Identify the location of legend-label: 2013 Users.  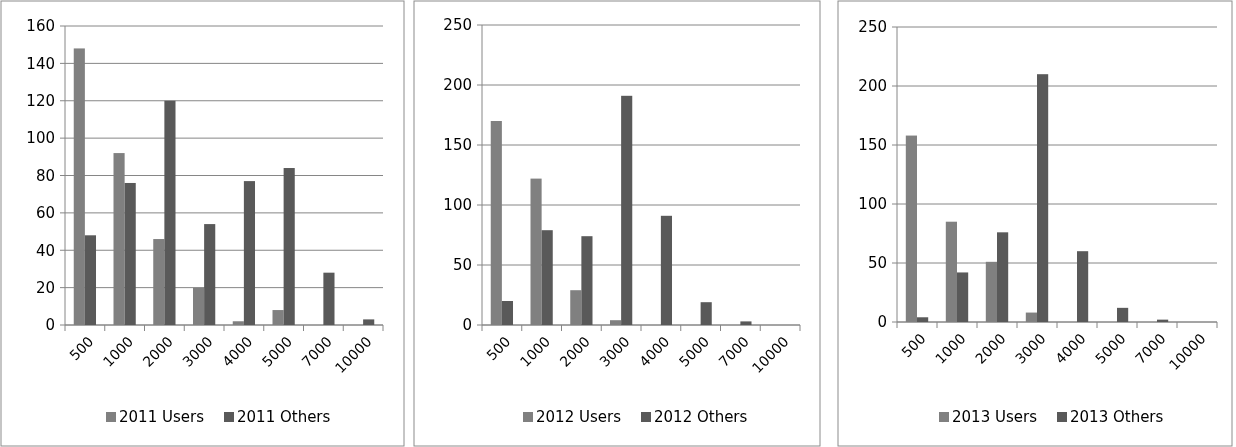
(995, 417).